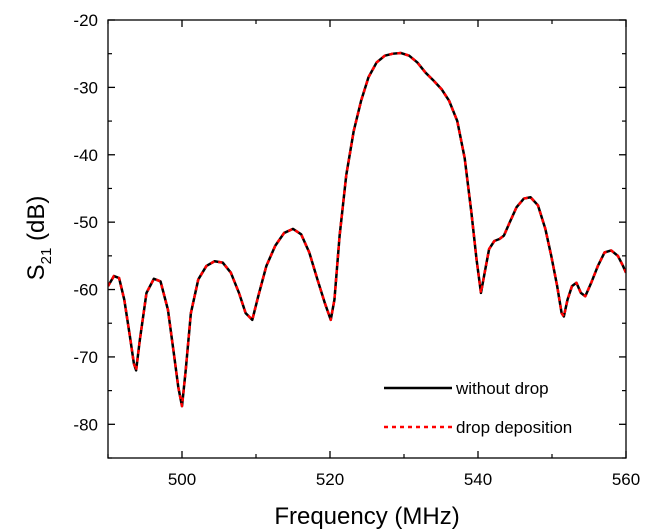  What do you see at coordinates (36, 222) in the screenshot?
I see `y-axis-title-unit: (dB)` at bounding box center [36, 222].